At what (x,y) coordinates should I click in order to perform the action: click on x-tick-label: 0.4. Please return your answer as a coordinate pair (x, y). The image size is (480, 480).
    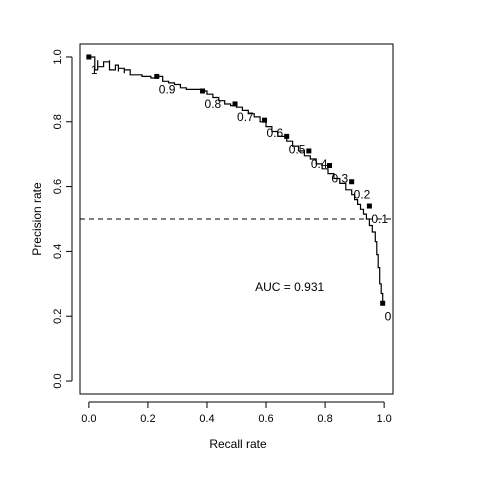
    Looking at the image, I should click on (206, 419).